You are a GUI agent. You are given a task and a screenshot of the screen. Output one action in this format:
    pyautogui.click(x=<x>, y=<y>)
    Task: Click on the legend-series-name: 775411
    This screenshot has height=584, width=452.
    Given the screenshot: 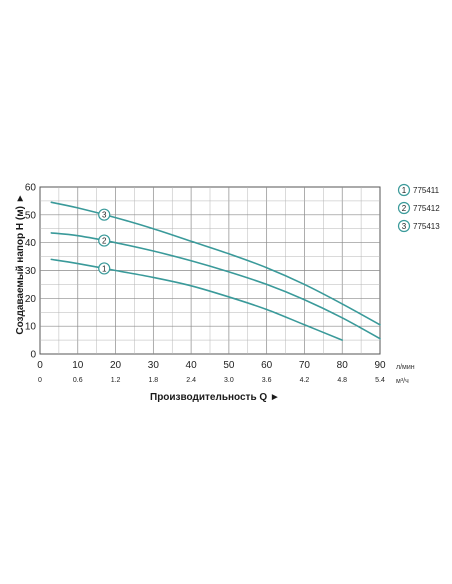 What is the action you would take?
    pyautogui.click(x=426, y=190)
    